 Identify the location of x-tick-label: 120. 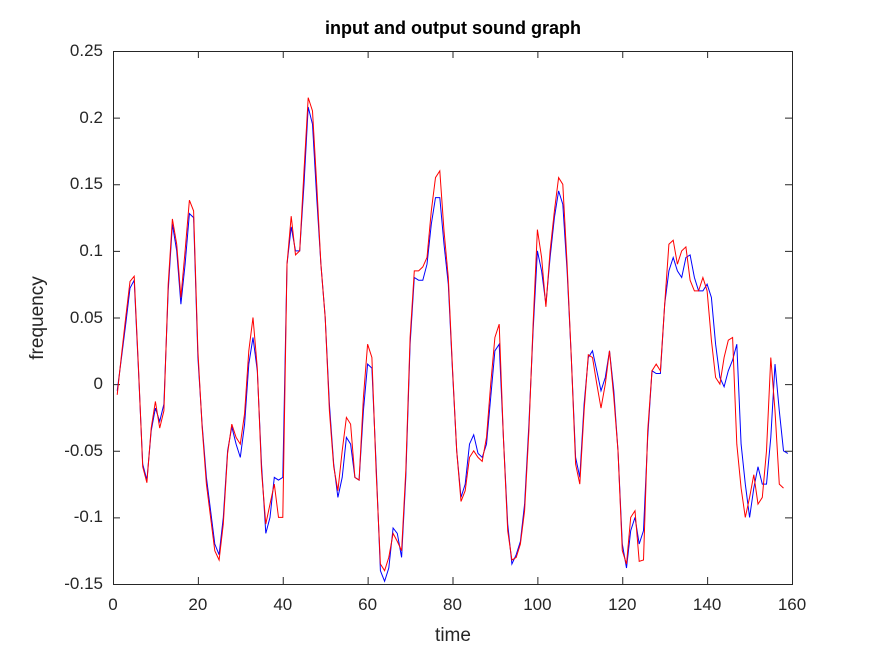
(622, 604).